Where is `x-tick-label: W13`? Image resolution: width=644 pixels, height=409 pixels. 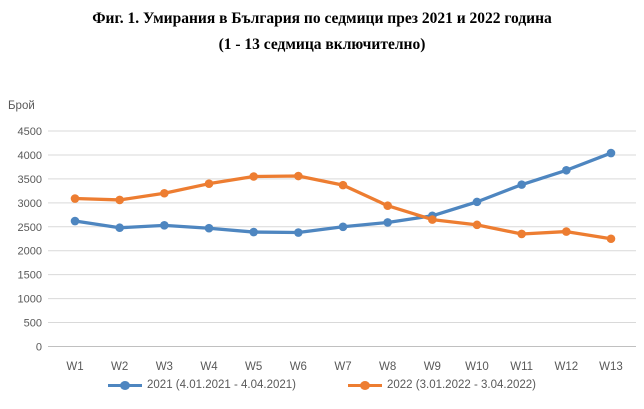 x-tick-label: W13 is located at coordinates (611, 367).